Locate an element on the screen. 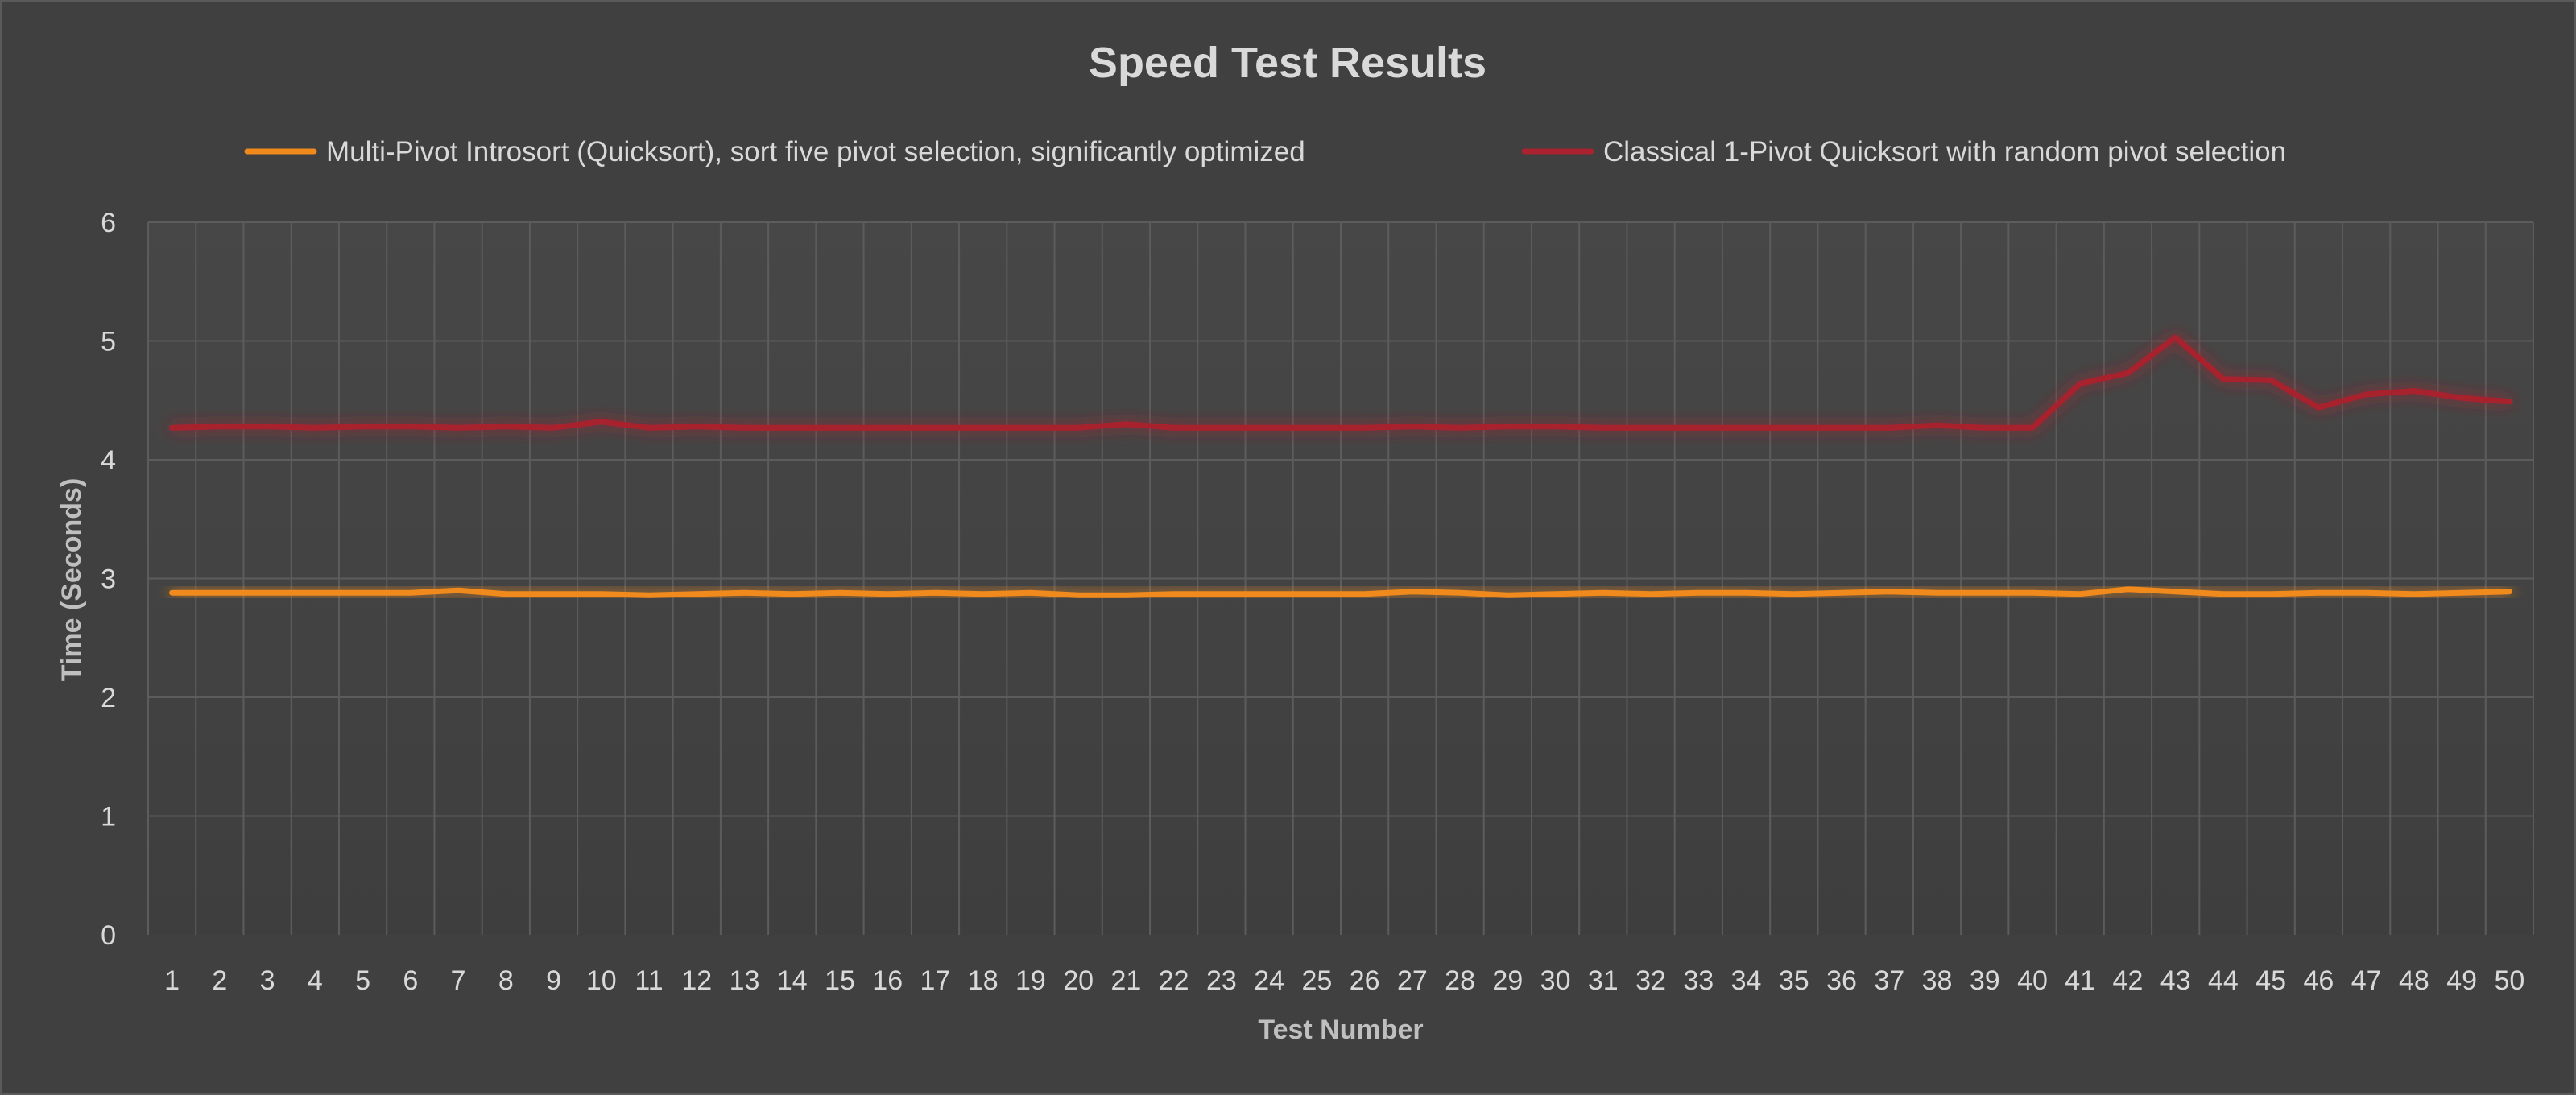 The image size is (2576, 1095). x-tick-label: 3 is located at coordinates (267, 980).